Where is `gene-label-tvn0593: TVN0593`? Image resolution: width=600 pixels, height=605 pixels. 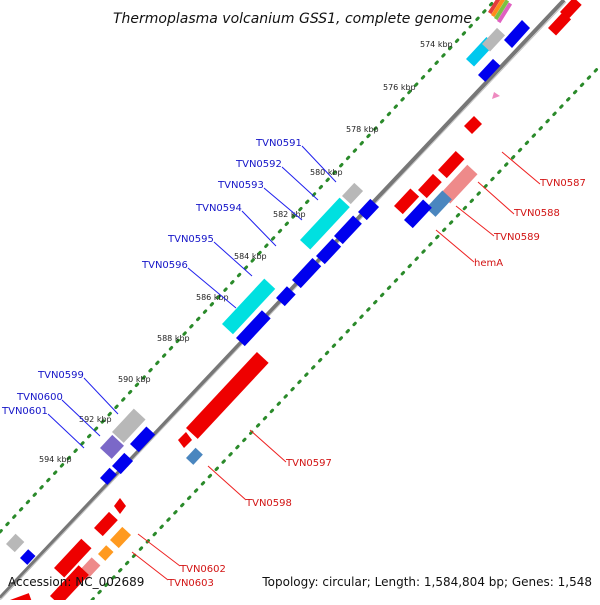
gene-label-tvn0593: TVN0593 is located at coordinates (240, 185).